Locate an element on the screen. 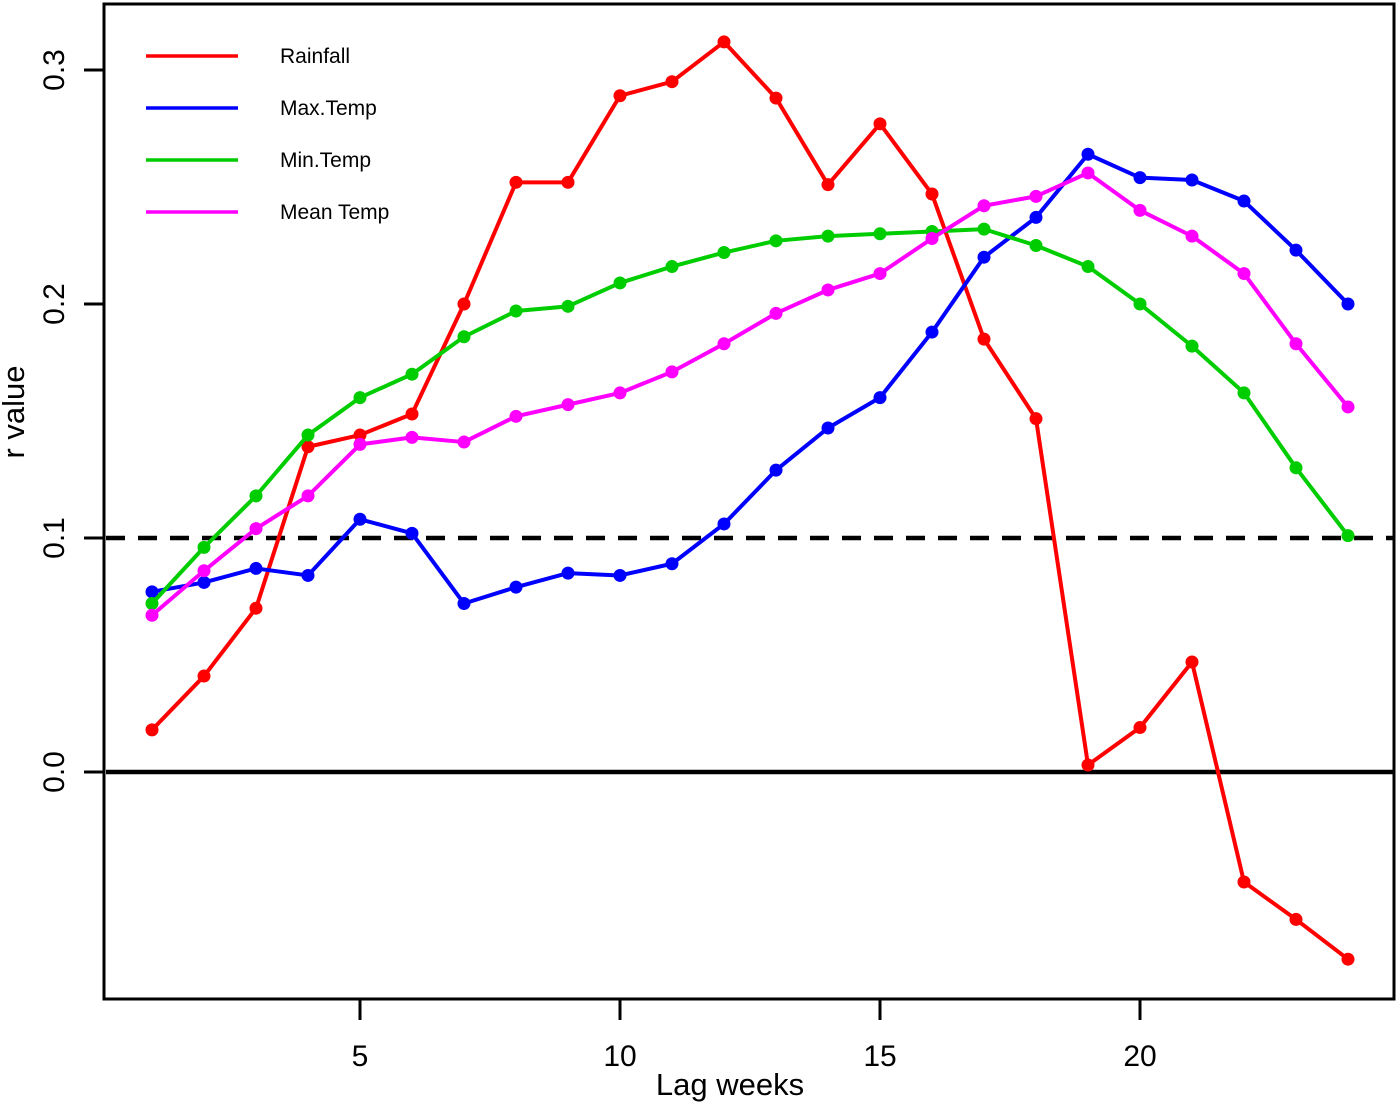 The image size is (1400, 1104). x-axis-tick-label: 20 is located at coordinates (1139, 1056).